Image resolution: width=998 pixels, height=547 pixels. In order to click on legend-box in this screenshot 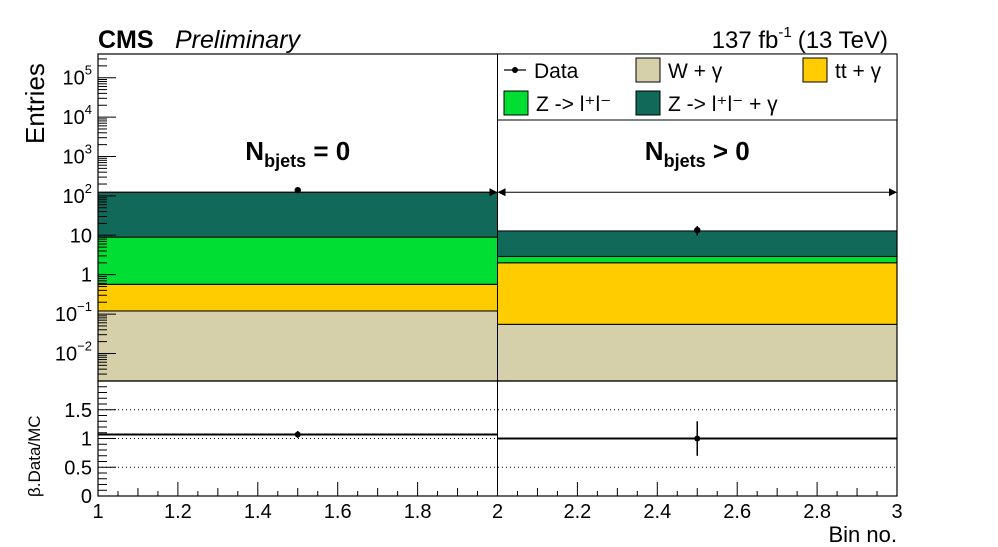, I will do `click(697, 87)`.